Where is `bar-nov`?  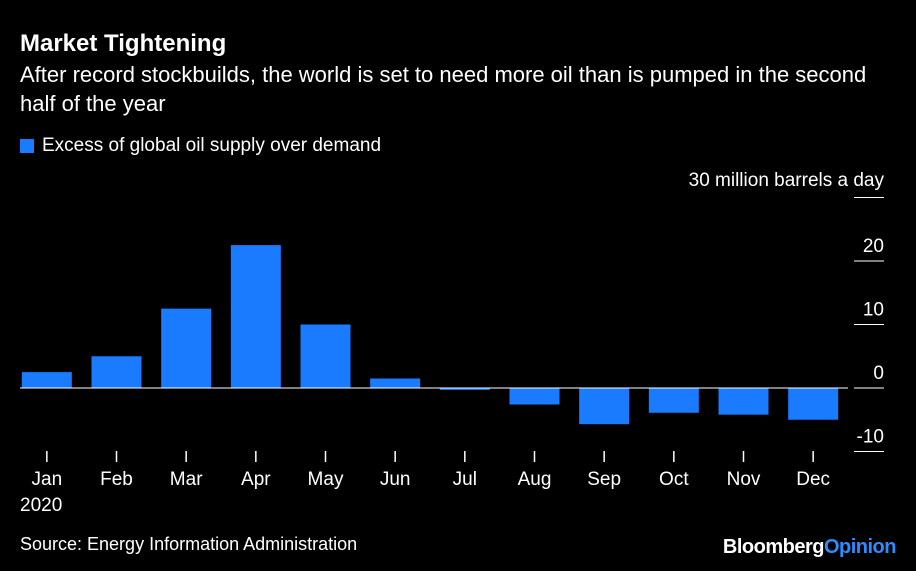 bar-nov is located at coordinates (743, 401).